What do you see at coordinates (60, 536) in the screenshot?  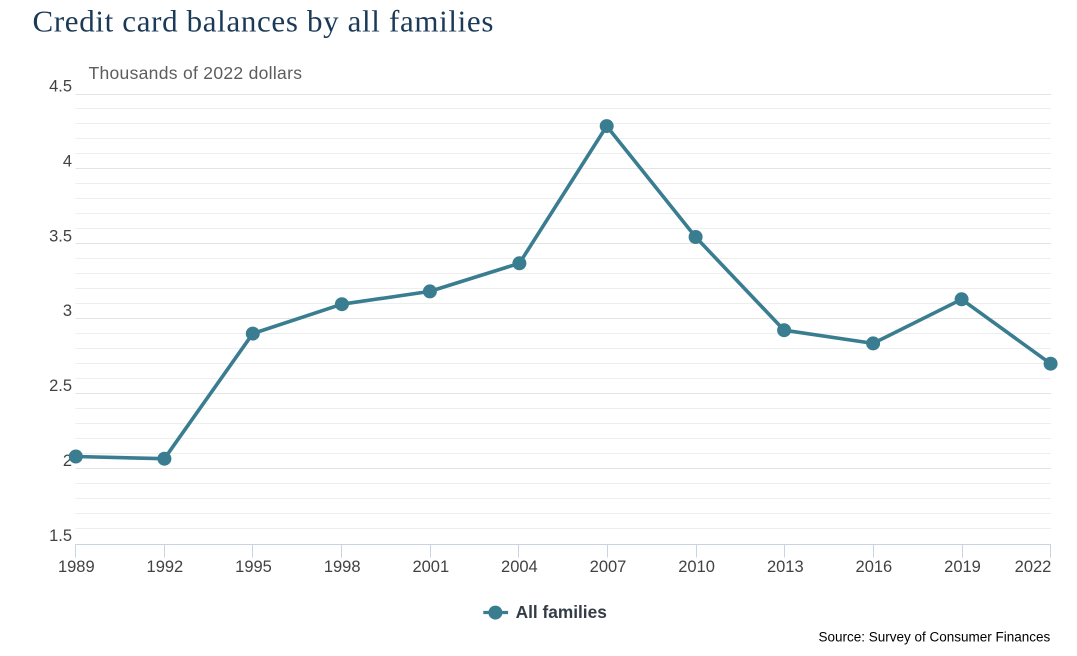 I see `svg-text: 1.5` at bounding box center [60, 536].